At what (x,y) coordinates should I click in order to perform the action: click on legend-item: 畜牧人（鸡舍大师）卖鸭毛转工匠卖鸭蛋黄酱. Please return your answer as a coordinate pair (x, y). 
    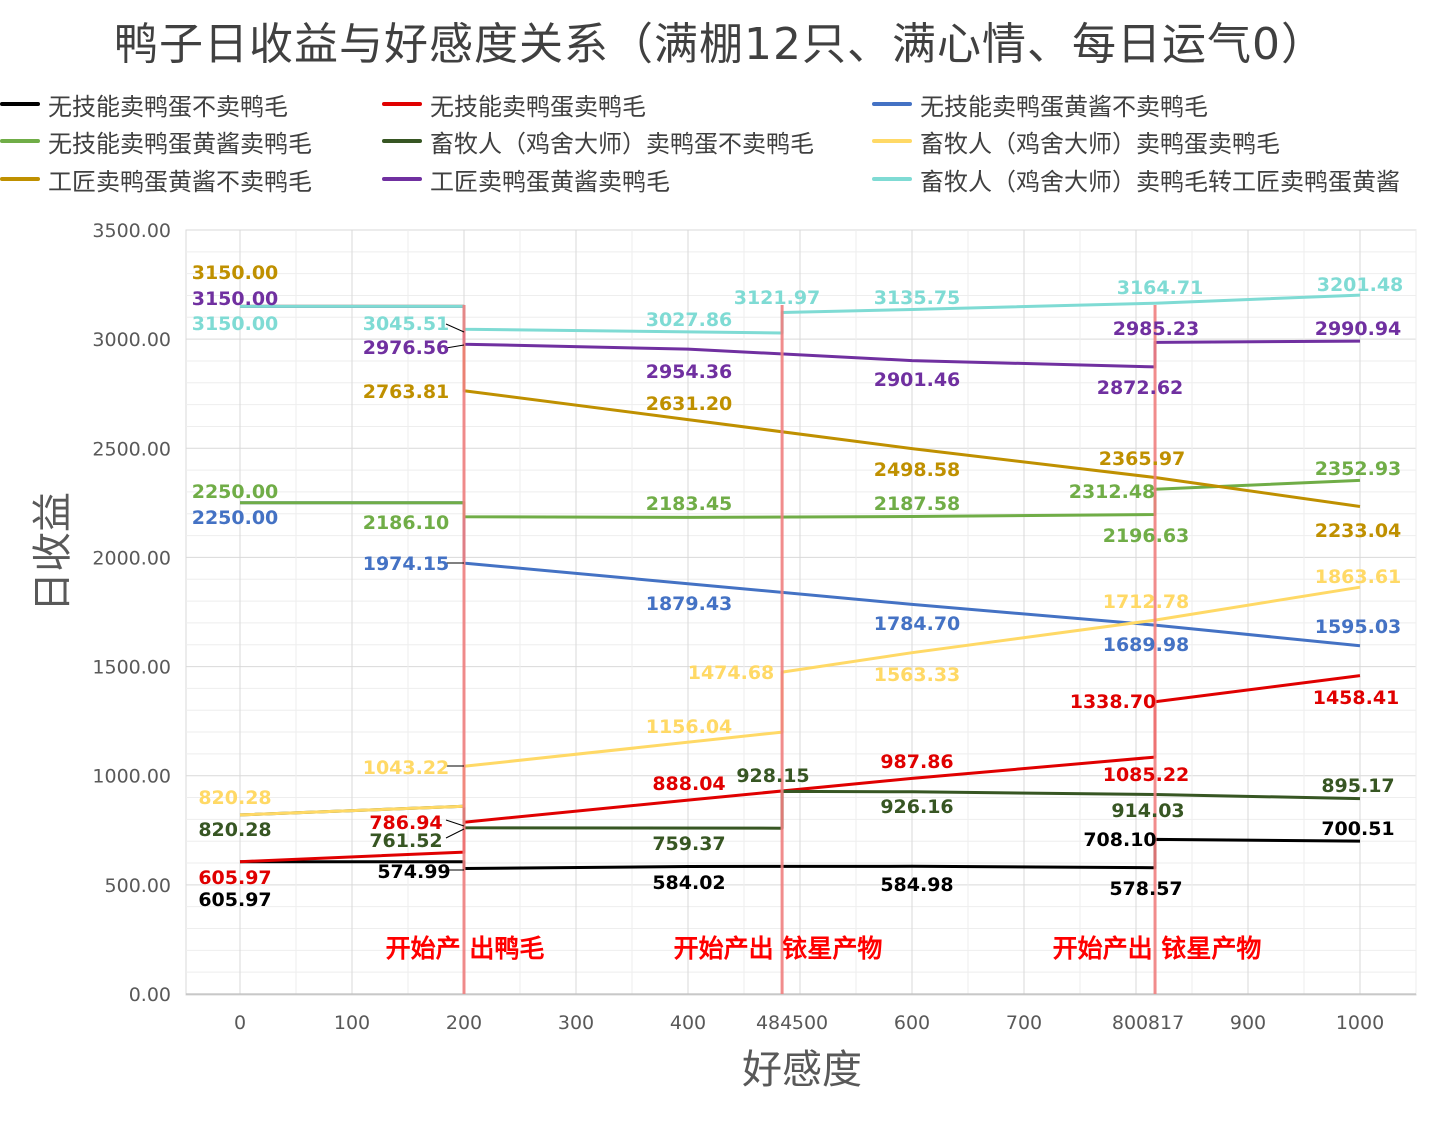
    Looking at the image, I should click on (1136, 179).